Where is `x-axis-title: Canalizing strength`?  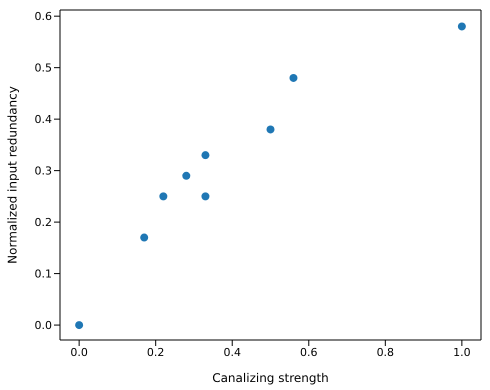 x-axis-title: Canalizing strength is located at coordinates (270, 378).